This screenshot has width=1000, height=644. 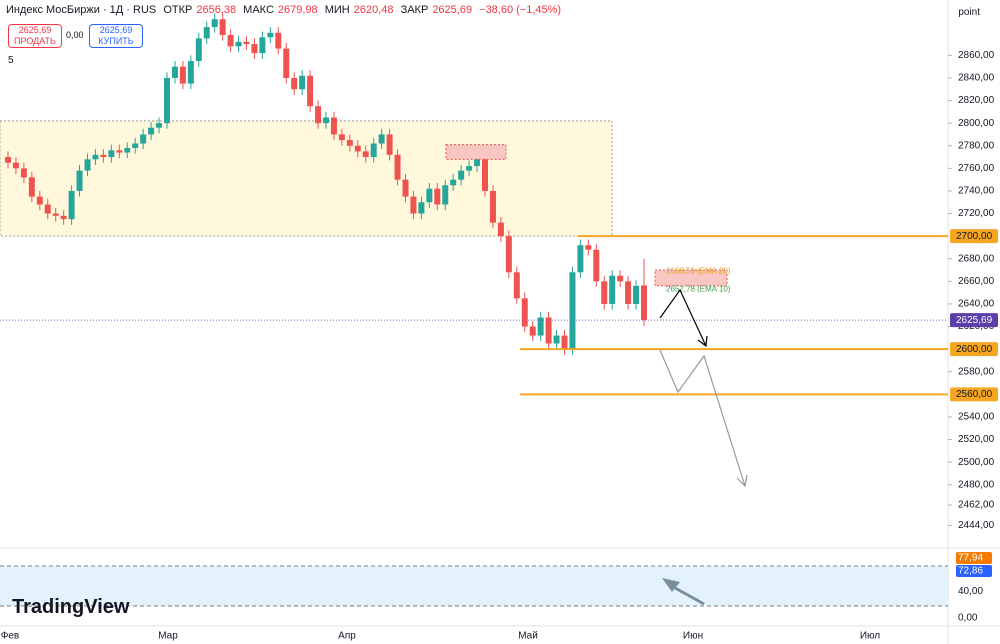 What do you see at coordinates (71, 607) in the screenshot?
I see `watermark: TradingView` at bounding box center [71, 607].